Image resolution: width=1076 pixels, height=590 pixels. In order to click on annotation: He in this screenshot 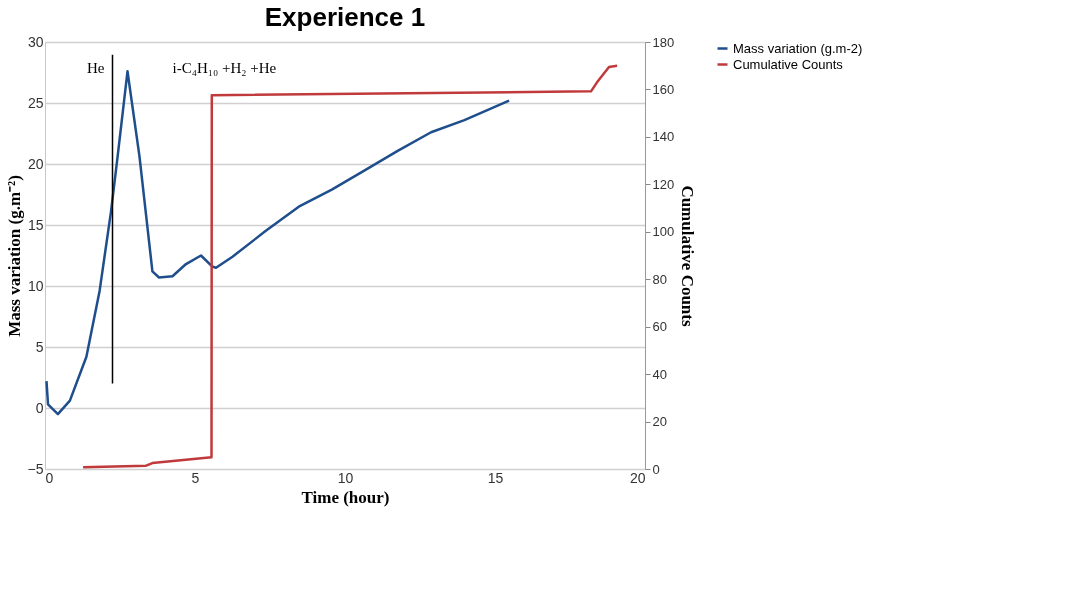, I will do `click(96, 67)`.